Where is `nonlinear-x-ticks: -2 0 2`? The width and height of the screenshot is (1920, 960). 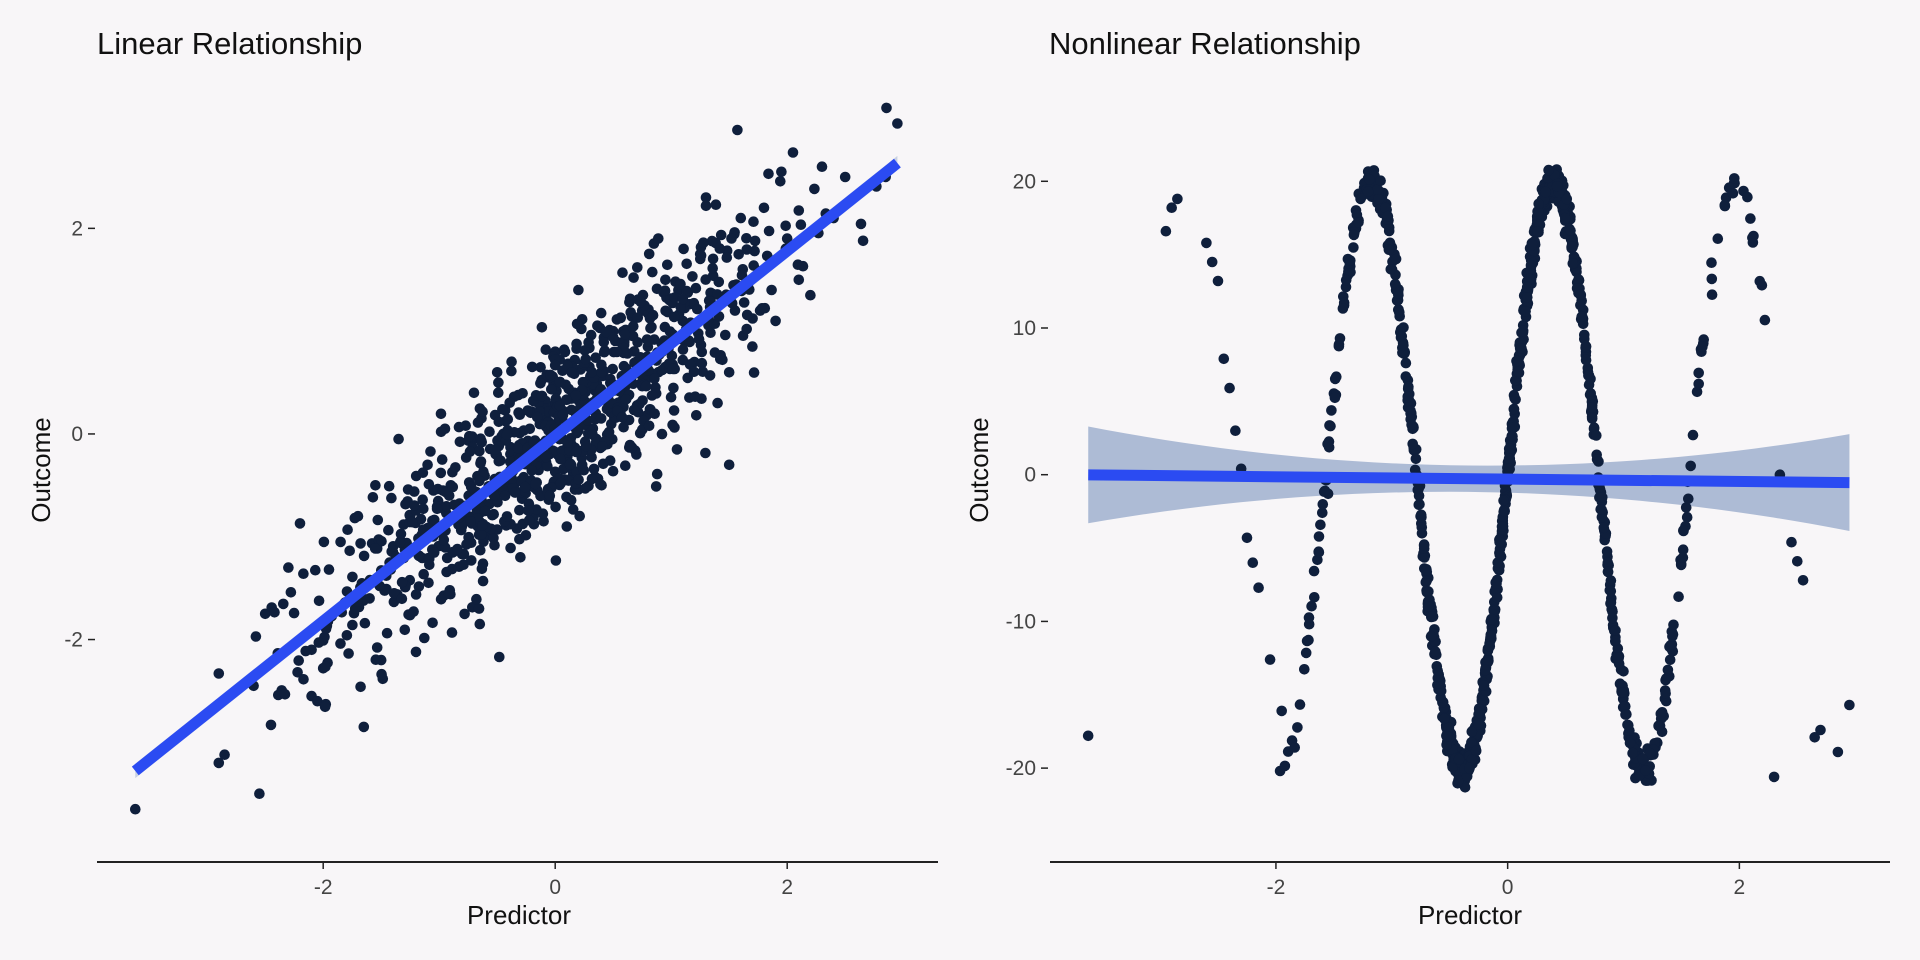
nonlinear-x-ticks: -2 0 2 is located at coordinates (1506, 880).